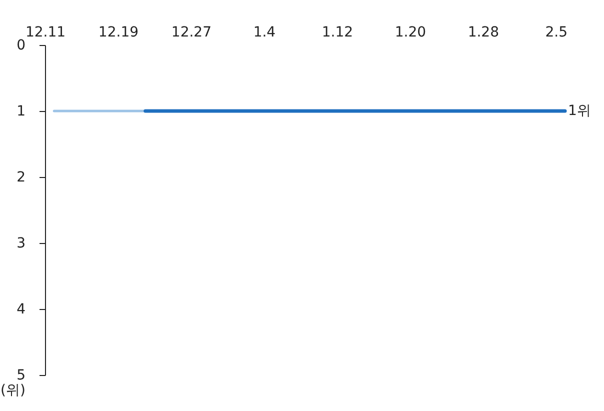  I want to click on y-tick-label: 4, so click(21, 310).